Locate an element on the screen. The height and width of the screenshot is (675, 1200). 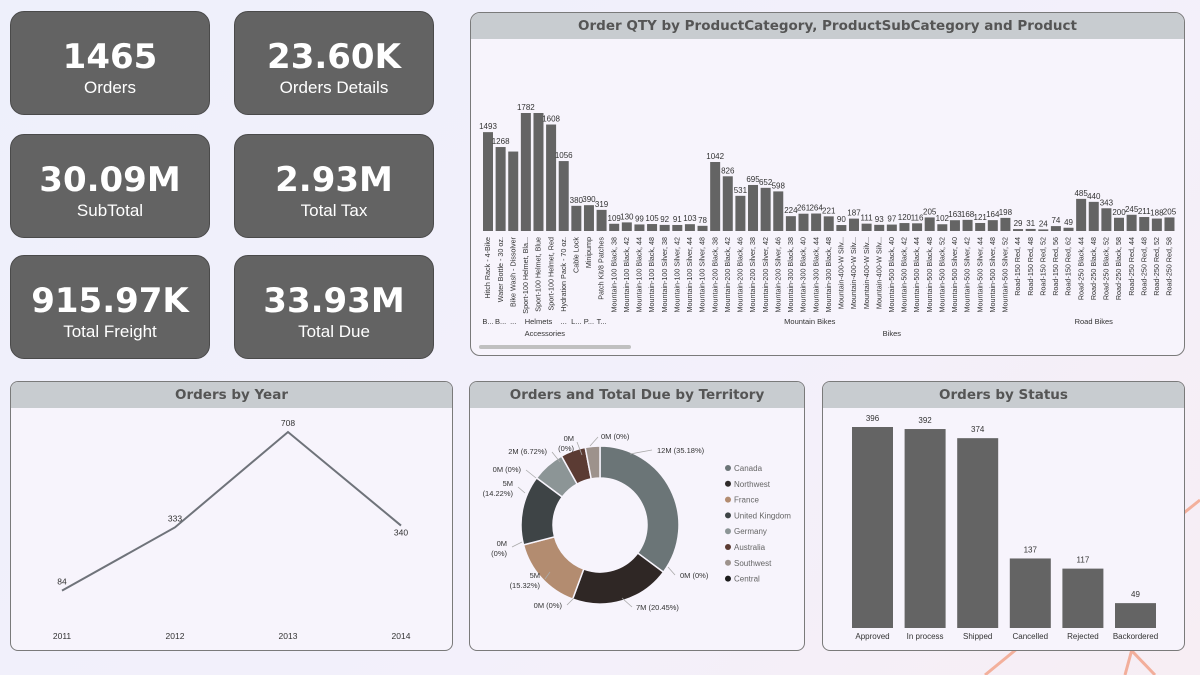
kpi-card-orders: 1465 Orders is located at coordinates (110, 63).